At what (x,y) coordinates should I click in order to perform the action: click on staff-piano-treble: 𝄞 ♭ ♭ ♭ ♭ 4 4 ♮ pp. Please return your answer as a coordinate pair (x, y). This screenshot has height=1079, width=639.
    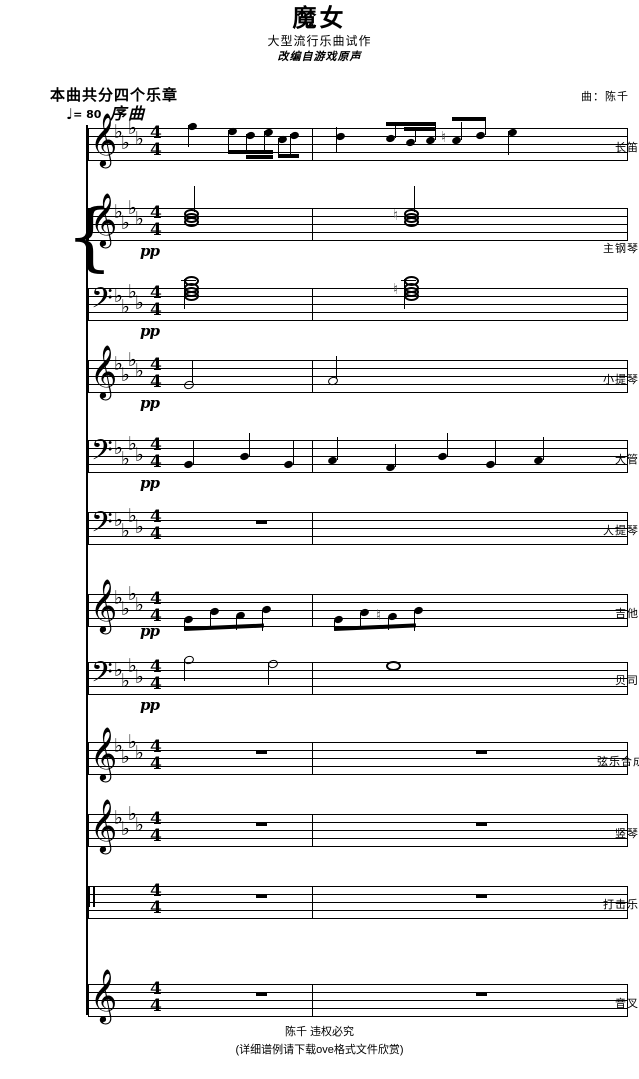
    Looking at the image, I should click on (358, 223).